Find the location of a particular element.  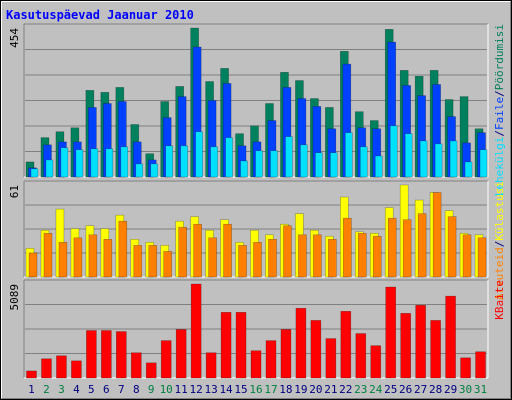

legend-entry: KBaite is located at coordinates (499, 300).